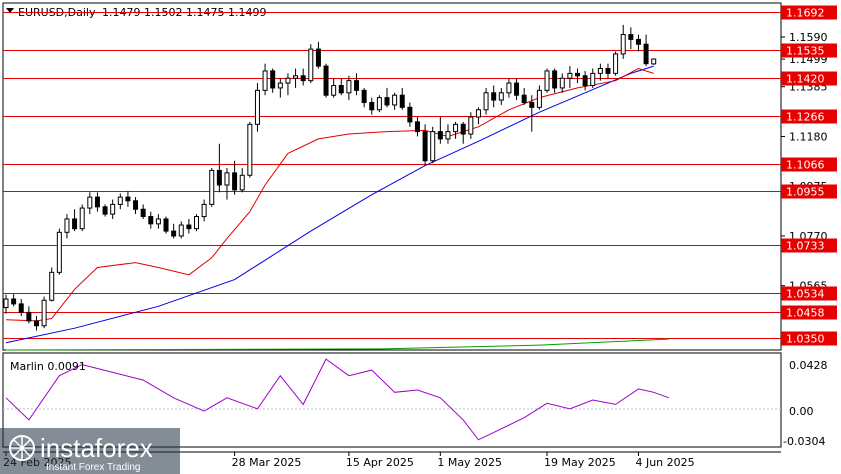  What do you see at coordinates (805, 313) in the screenshot?
I see `level-label: 1.0458` at bounding box center [805, 313].